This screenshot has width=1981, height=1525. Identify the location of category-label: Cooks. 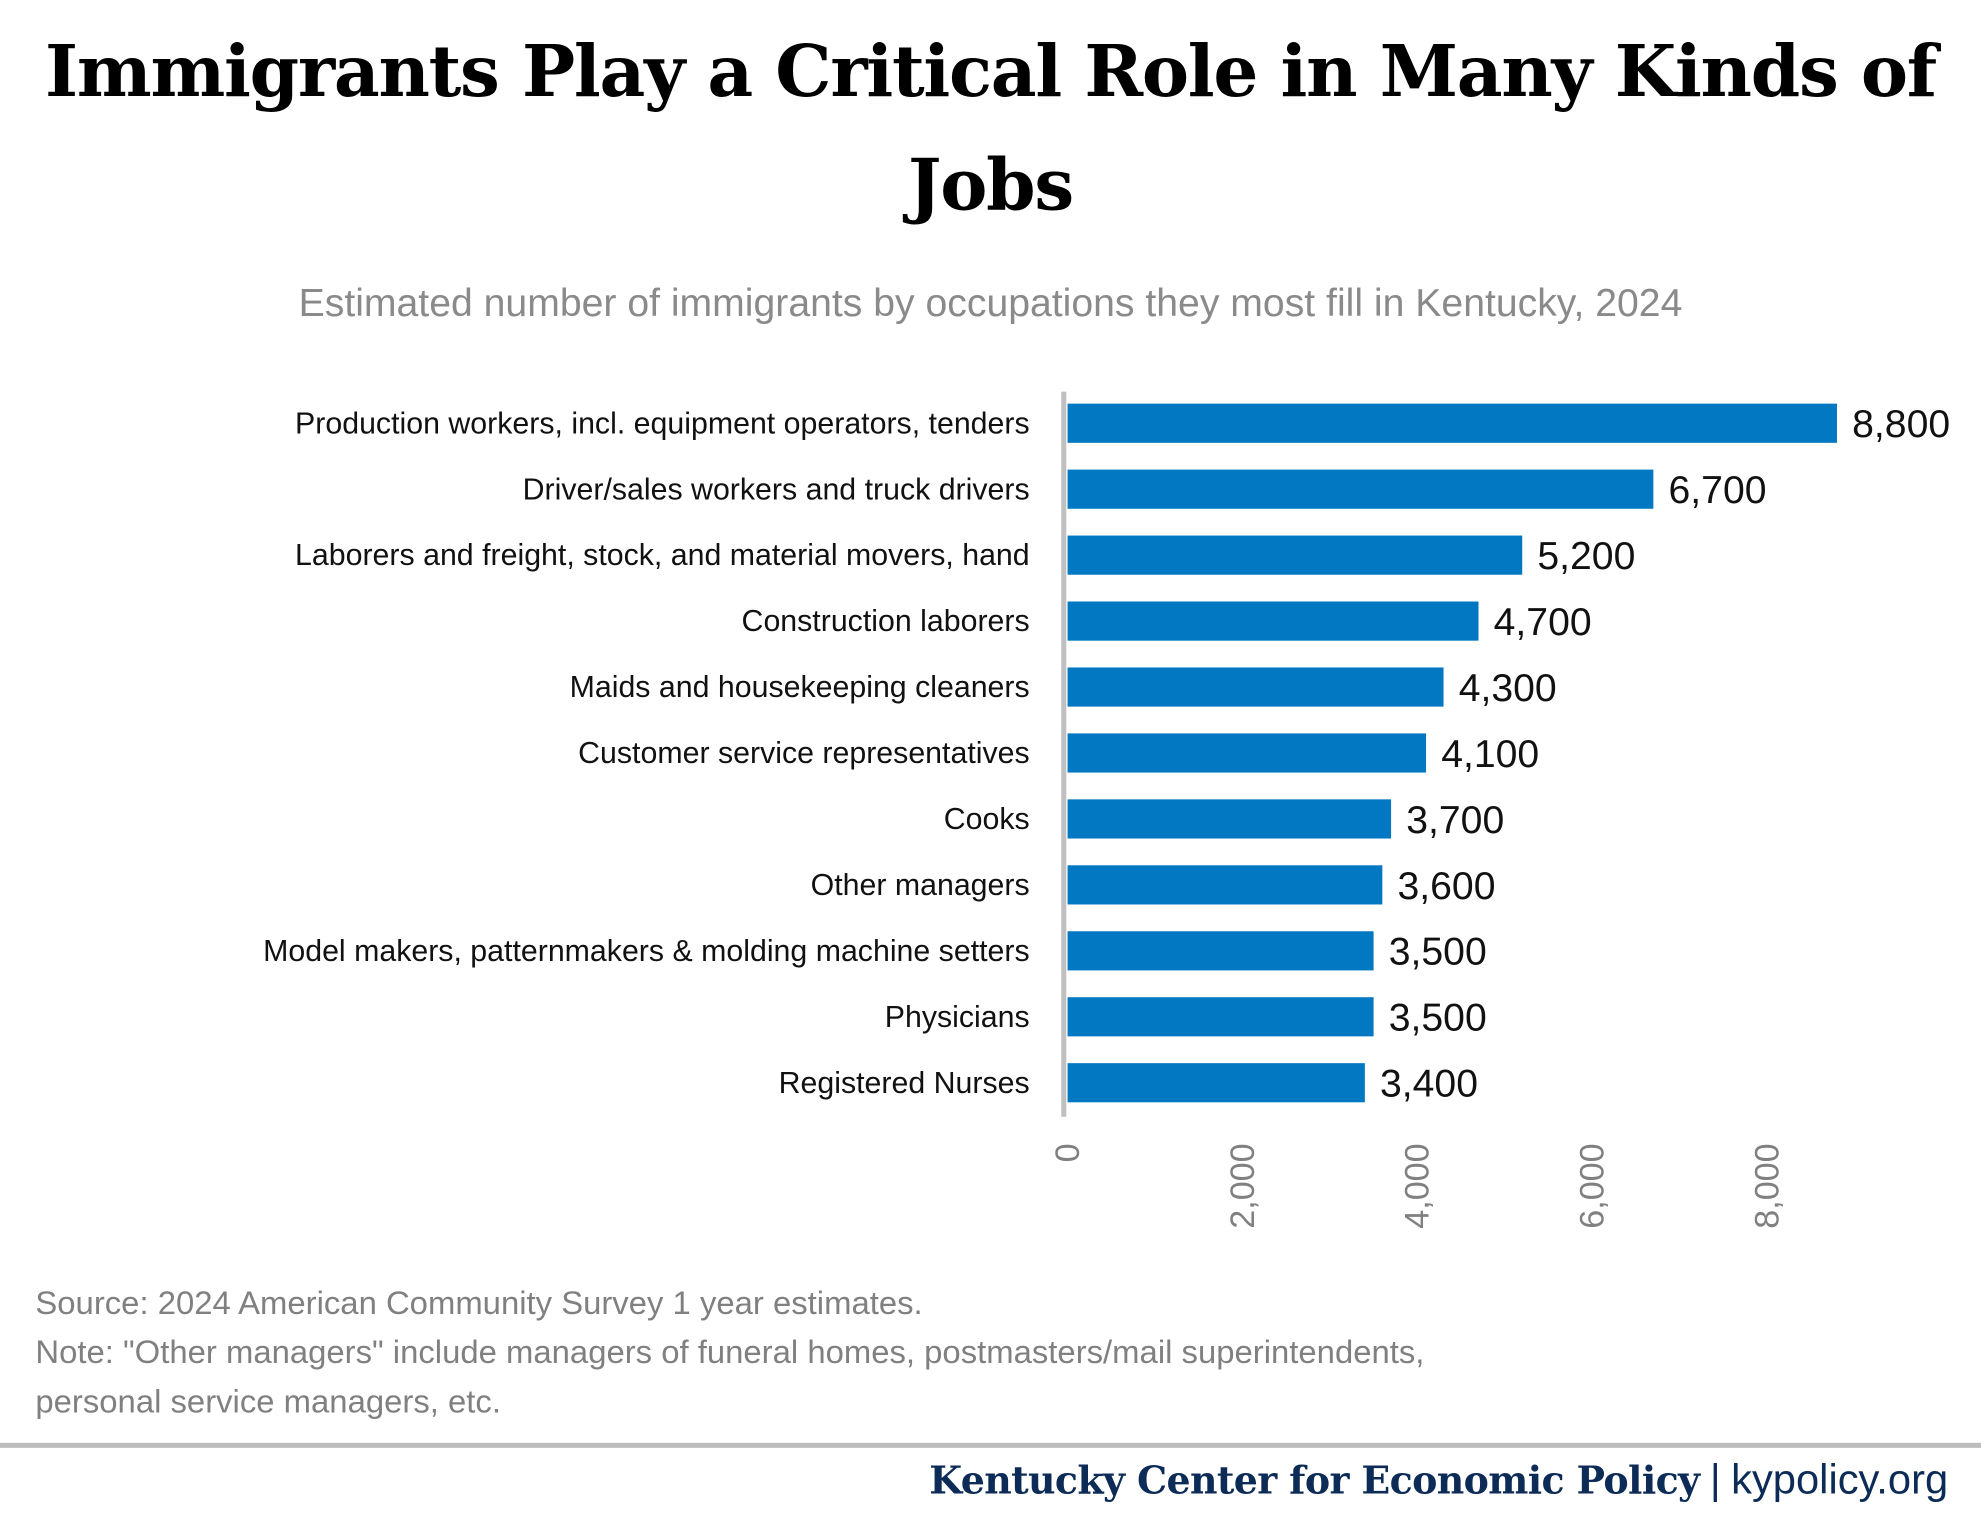
(987, 819).